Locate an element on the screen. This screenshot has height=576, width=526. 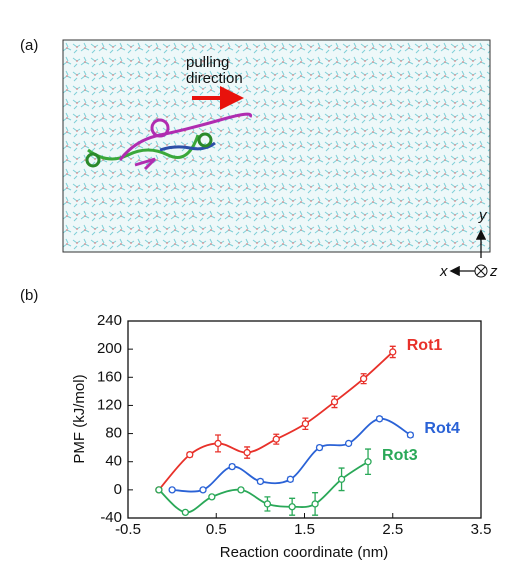
axis-label: y is located at coordinates (483, 215).